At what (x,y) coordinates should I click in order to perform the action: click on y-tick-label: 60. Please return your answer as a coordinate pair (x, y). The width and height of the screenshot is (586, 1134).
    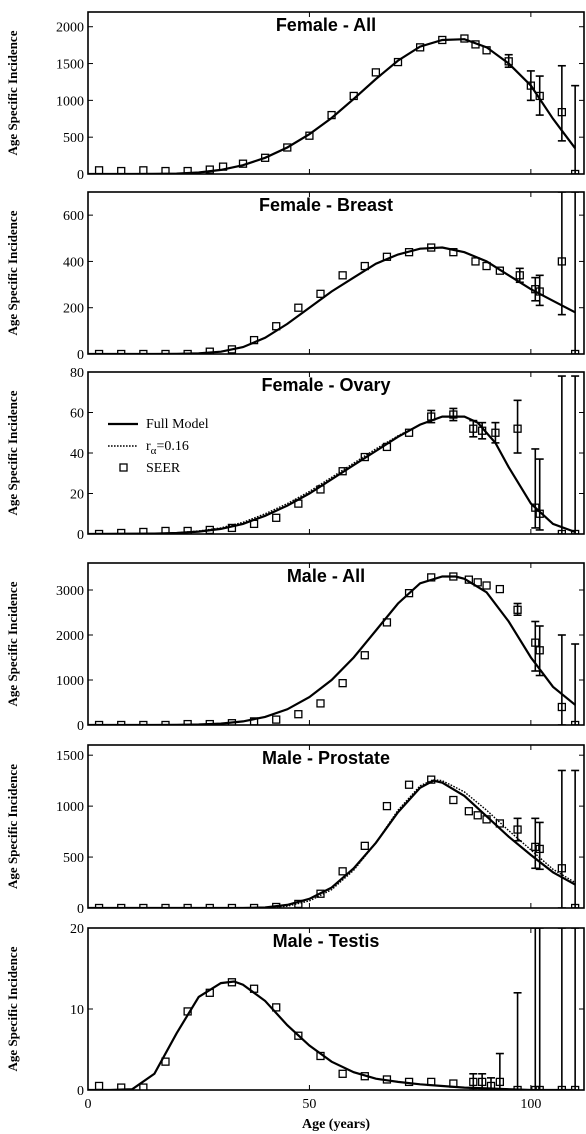
    Looking at the image, I should click on (77, 414).